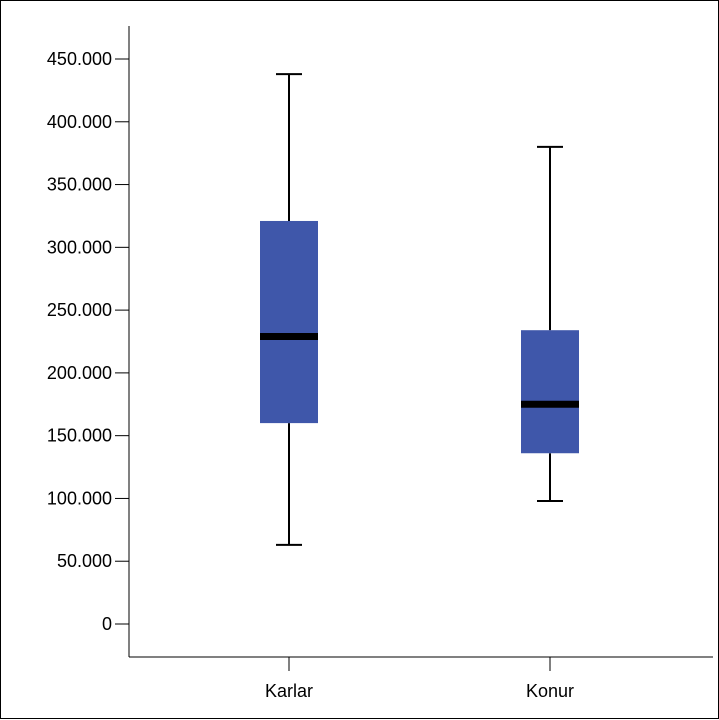 This screenshot has width=719, height=720. Describe the element at coordinates (79, 247) in the screenshot. I see `y-tick-label: 300.000` at that location.